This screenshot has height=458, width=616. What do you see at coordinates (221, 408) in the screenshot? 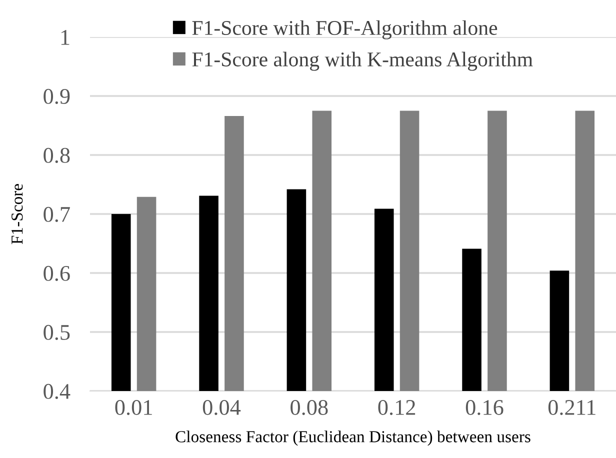
I see `x-tick-label: 0.04` at bounding box center [221, 408].